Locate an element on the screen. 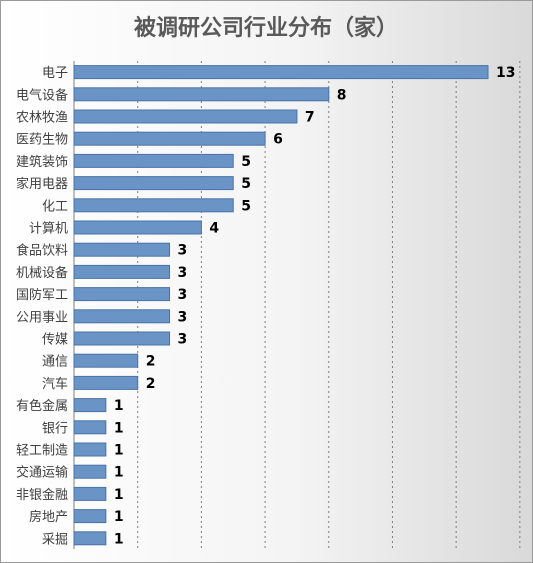 This screenshot has width=533, height=563. category-label: 有色金属 is located at coordinates (42, 406).